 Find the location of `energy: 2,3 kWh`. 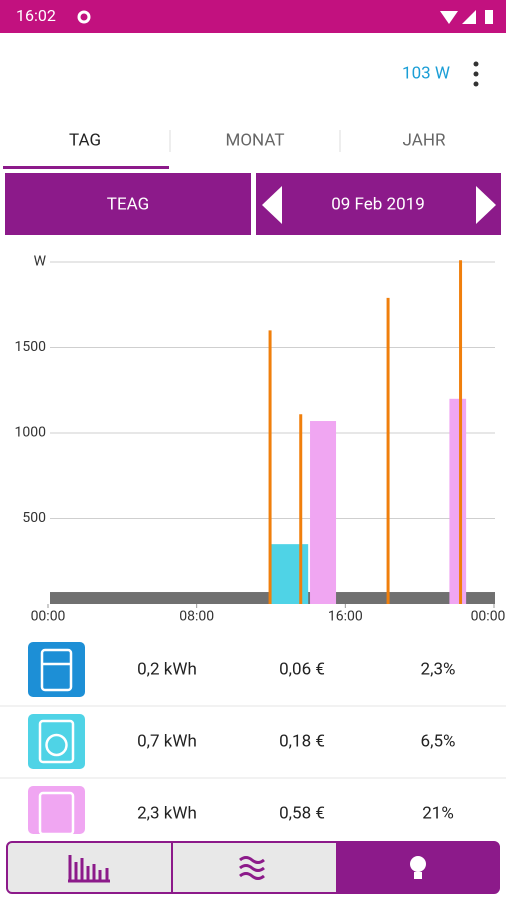

energy: 2,3 kWh is located at coordinates (167, 813).